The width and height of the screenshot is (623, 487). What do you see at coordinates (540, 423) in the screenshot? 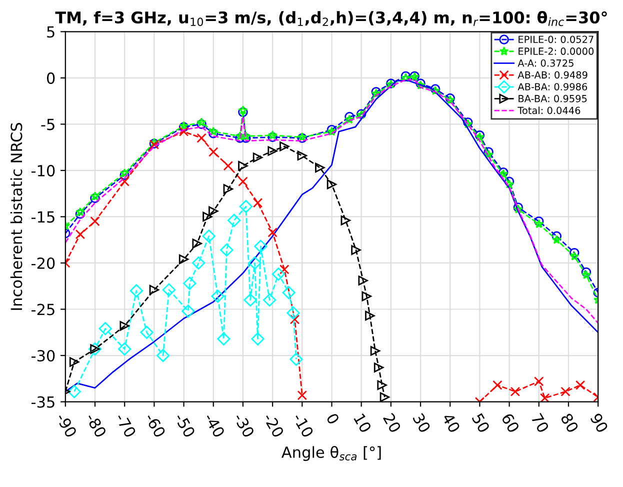
I see `x-tick-label: 70` at bounding box center [540, 423].